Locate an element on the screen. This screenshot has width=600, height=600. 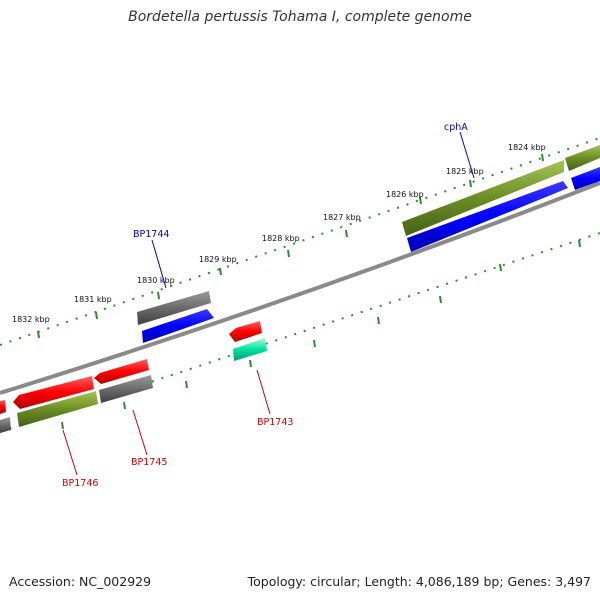
tick-label-1824: 1824 kbp is located at coordinates (527, 147).